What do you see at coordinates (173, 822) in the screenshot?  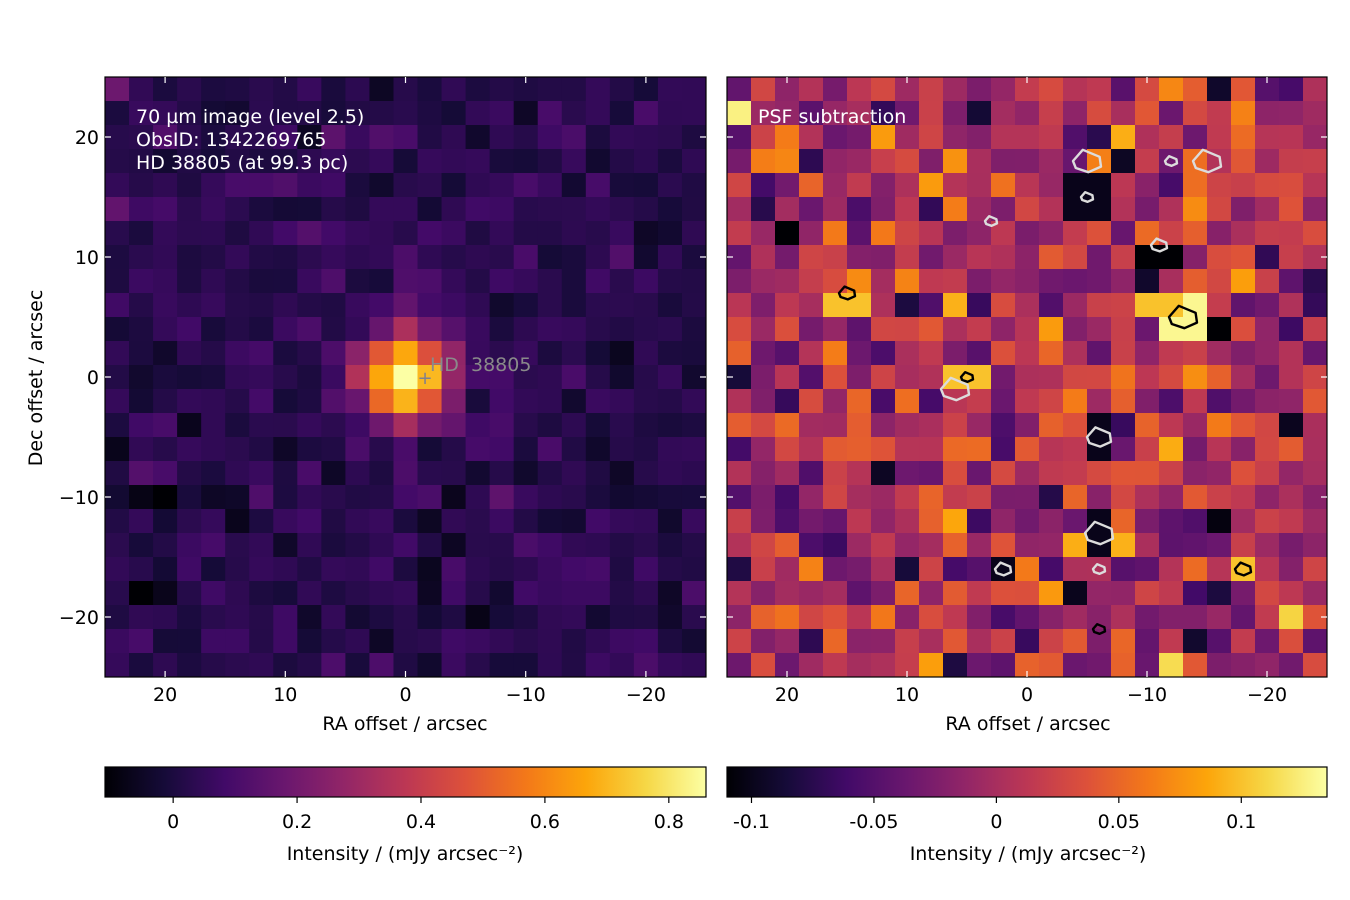 I see `left-colorbar-tick-label: 0` at bounding box center [173, 822].